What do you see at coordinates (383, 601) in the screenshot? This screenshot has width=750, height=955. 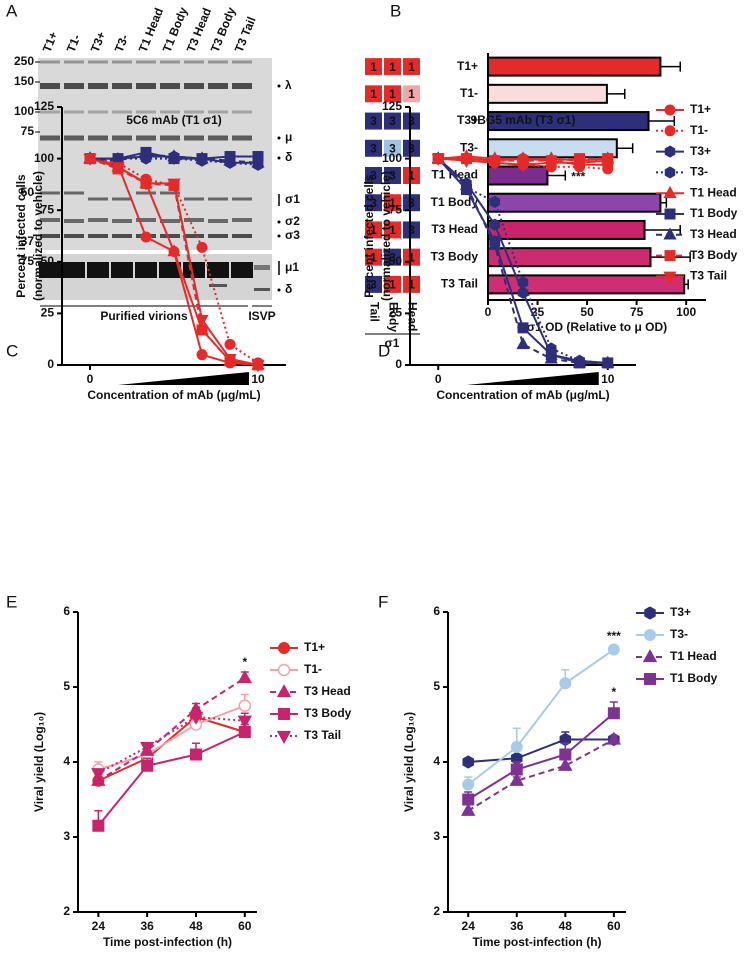 I see `panel-label: F` at bounding box center [383, 601].